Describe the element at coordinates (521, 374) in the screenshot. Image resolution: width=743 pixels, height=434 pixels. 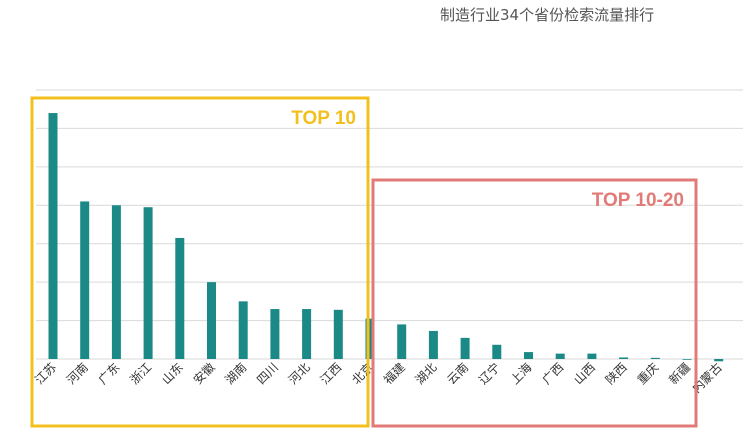
I see `x-tick-label: 上海` at that location.